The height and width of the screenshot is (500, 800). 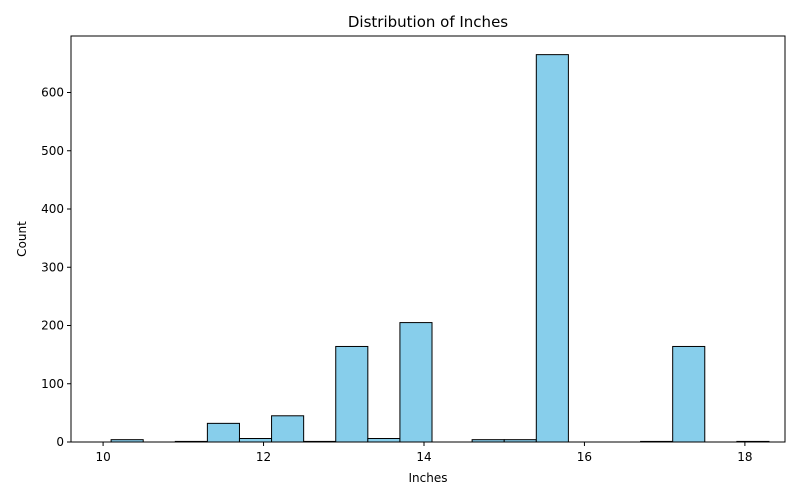 I want to click on x-axis-ticks: 10 12 14 16 18, so click(x=424, y=453).